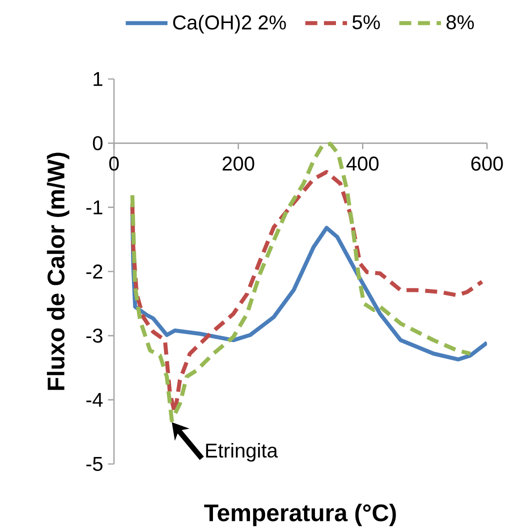  I want to click on x-tick-label: 400, so click(362, 163).